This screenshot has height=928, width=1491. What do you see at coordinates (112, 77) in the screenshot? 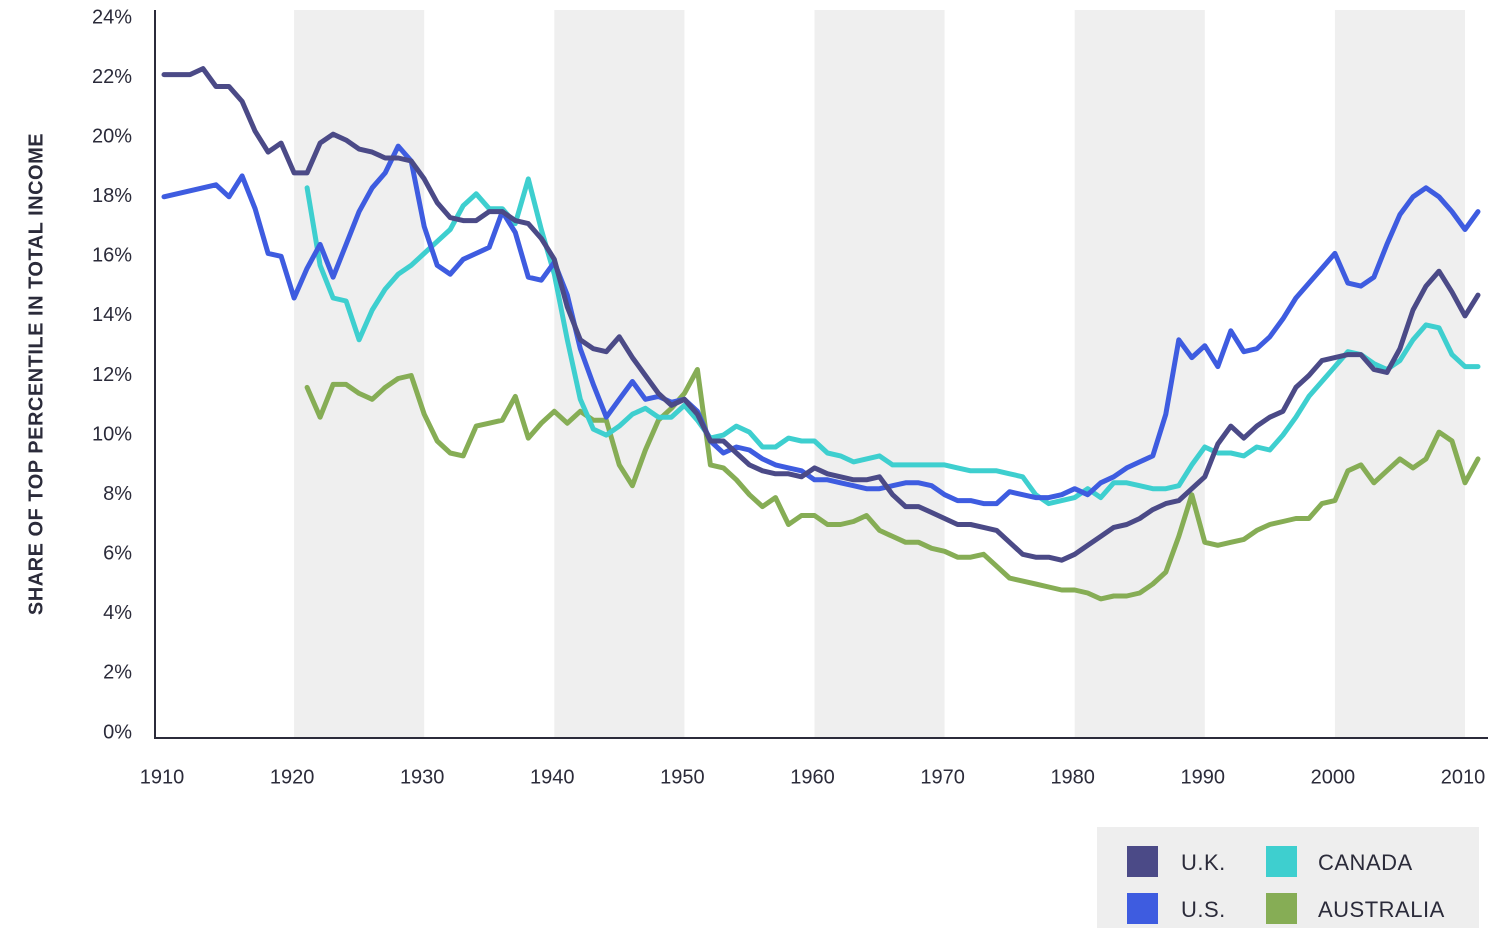
I see `y-tick-label: 22%` at bounding box center [112, 77].